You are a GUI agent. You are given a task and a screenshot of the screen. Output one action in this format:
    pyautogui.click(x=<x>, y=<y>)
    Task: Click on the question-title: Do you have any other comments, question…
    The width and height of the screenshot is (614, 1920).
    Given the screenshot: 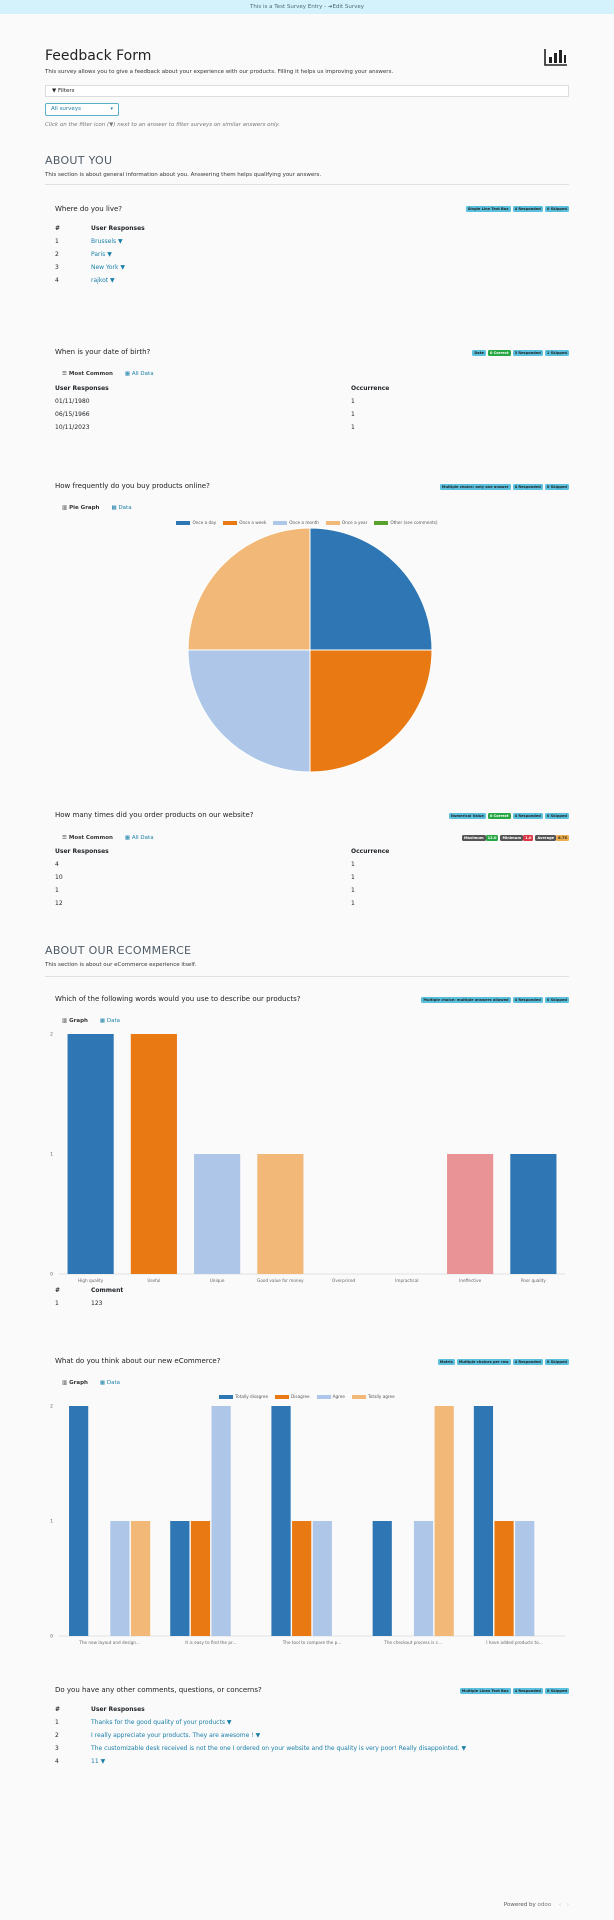 What is the action you would take?
    pyautogui.click(x=158, y=1690)
    